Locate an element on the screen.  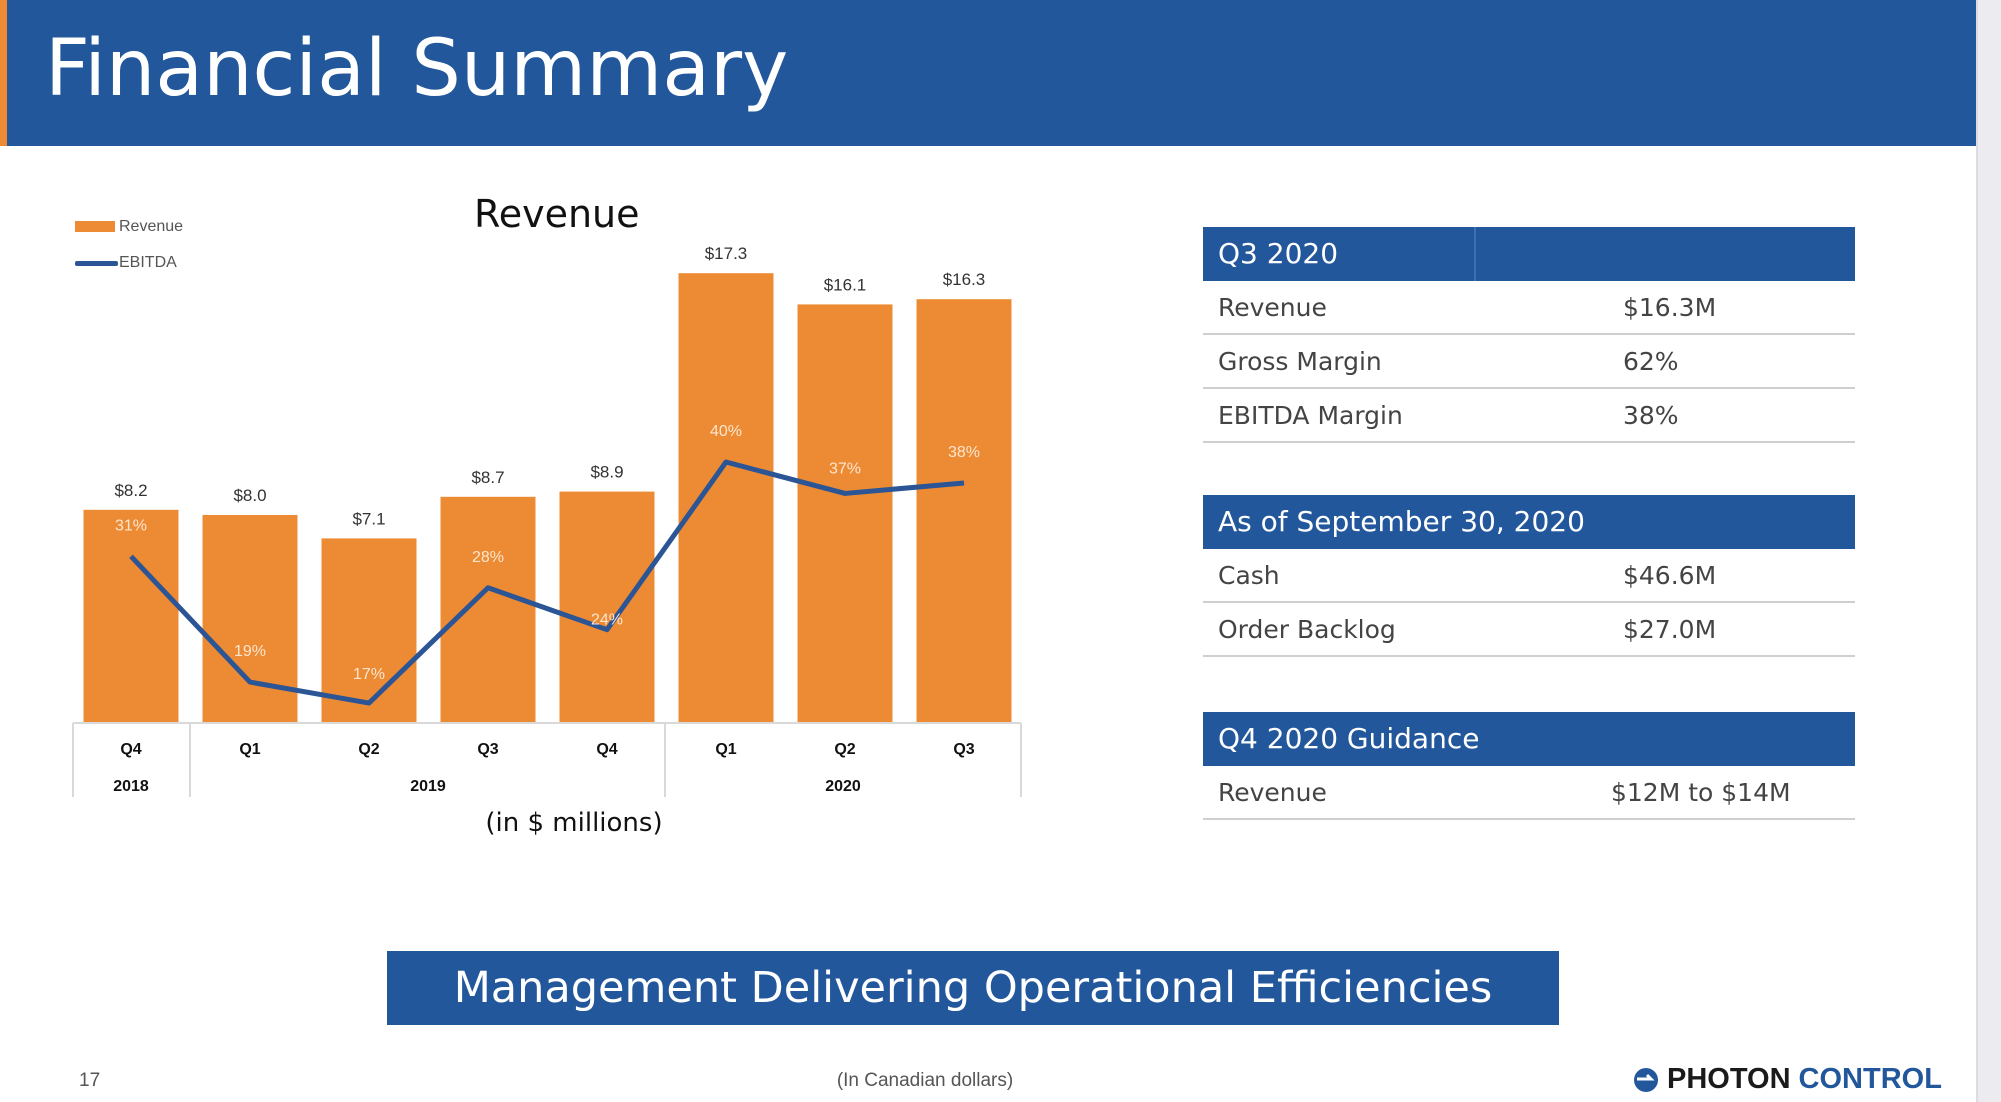
table-row: Revenue $12M to $14M is located at coordinates (1529, 793).